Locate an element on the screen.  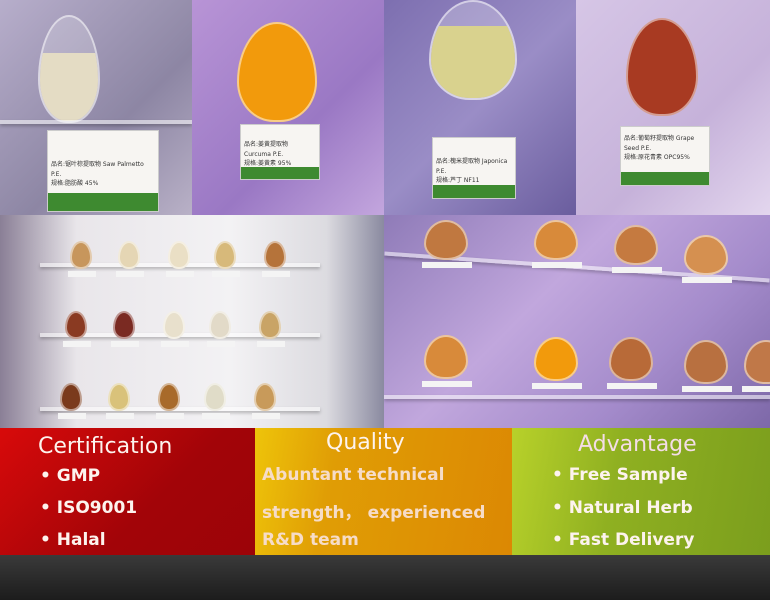
product-label: 品名:姜黄提取物 Curcuma P.E. 规格:姜黄素 95% is located at coordinates (280, 152).